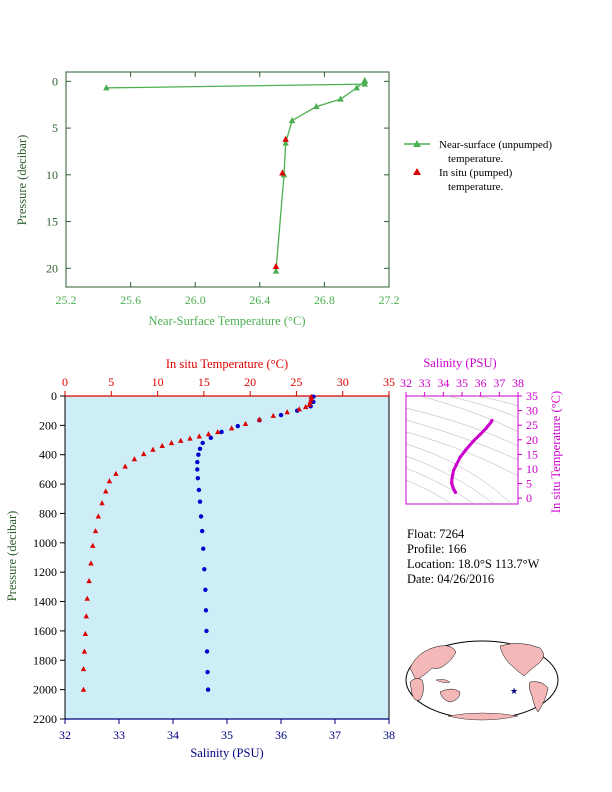  Describe the element at coordinates (195, 300) in the screenshot. I see `top-x-tick-label: 26.0` at that location.